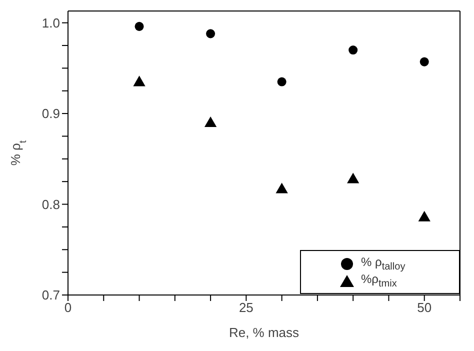 This screenshot has width=474, height=351. Describe the element at coordinates (424, 308) in the screenshot. I see `x-tick-label: 50` at that location.